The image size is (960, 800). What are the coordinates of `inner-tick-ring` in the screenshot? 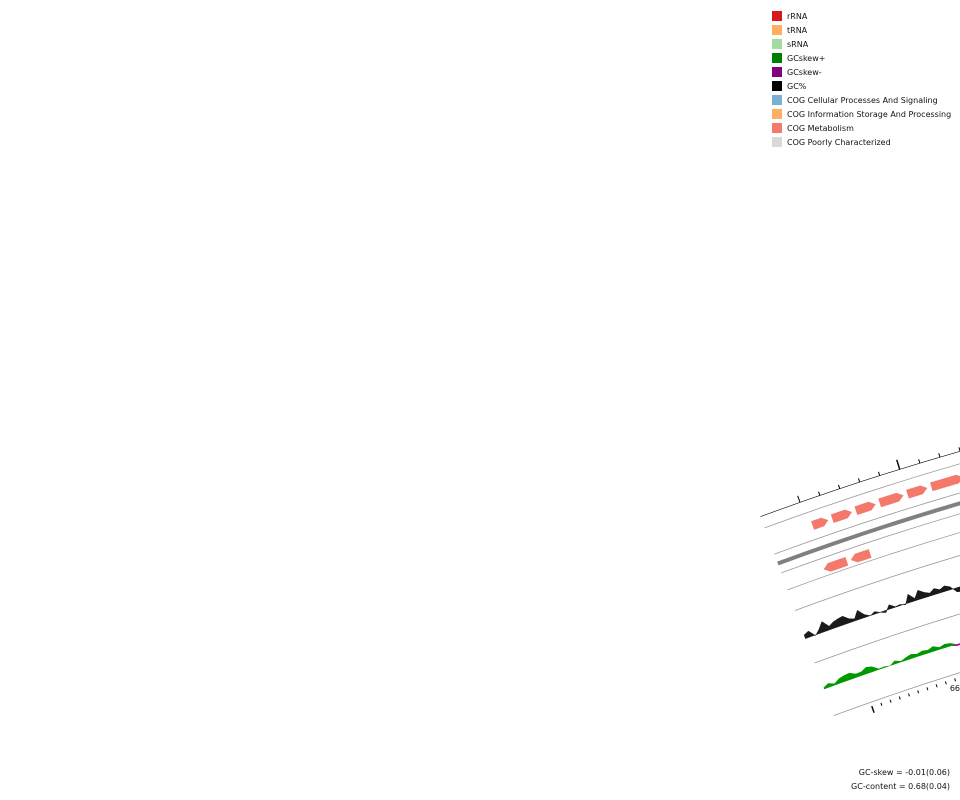 It's located at (914, 695).